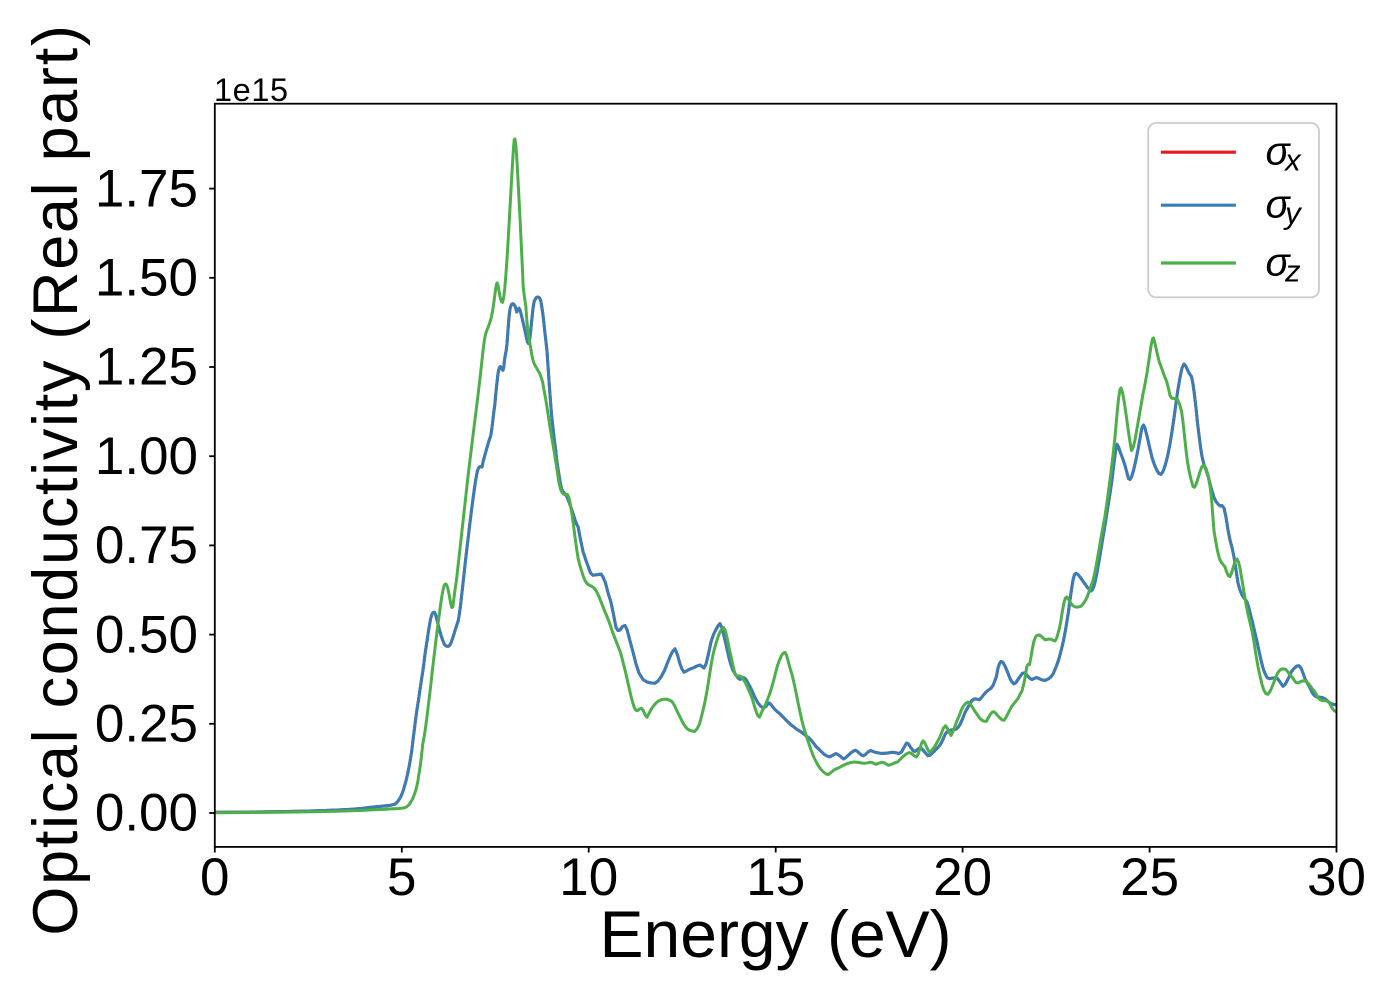  Describe the element at coordinates (776, 934) in the screenshot. I see `svg-text: Energy (eV)` at that location.